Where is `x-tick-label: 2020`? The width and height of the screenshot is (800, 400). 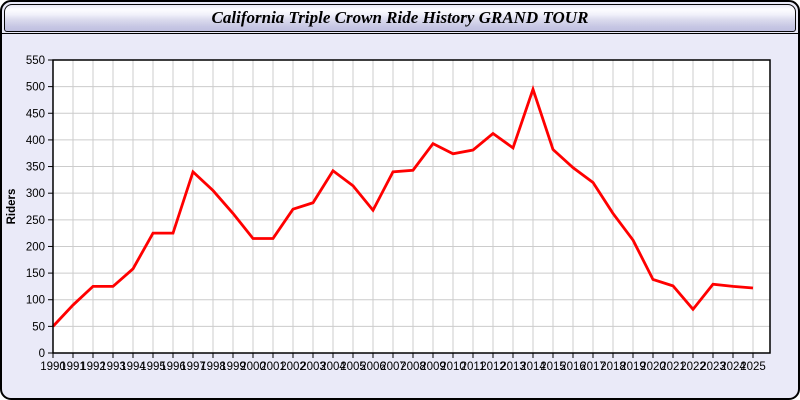 x-tick-label: 2020 is located at coordinates (653, 367).